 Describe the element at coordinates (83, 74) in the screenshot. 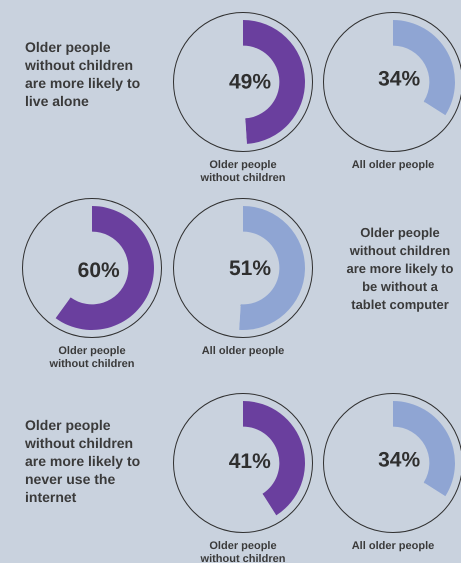

I see `text: Older people without children are more likely to live alone` at that location.